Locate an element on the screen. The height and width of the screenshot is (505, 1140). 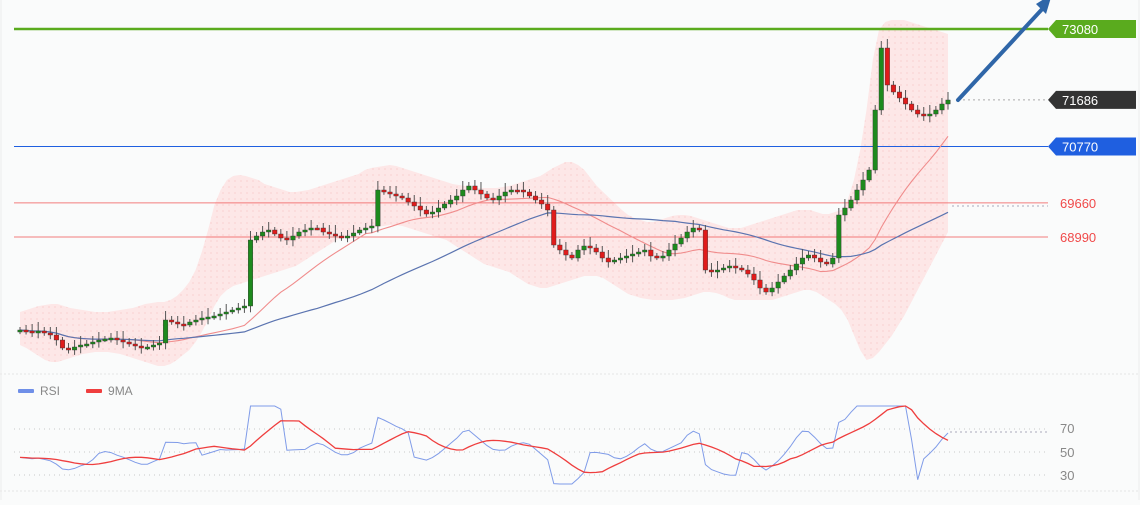
ma-swatch-icon is located at coordinates (94, 391).